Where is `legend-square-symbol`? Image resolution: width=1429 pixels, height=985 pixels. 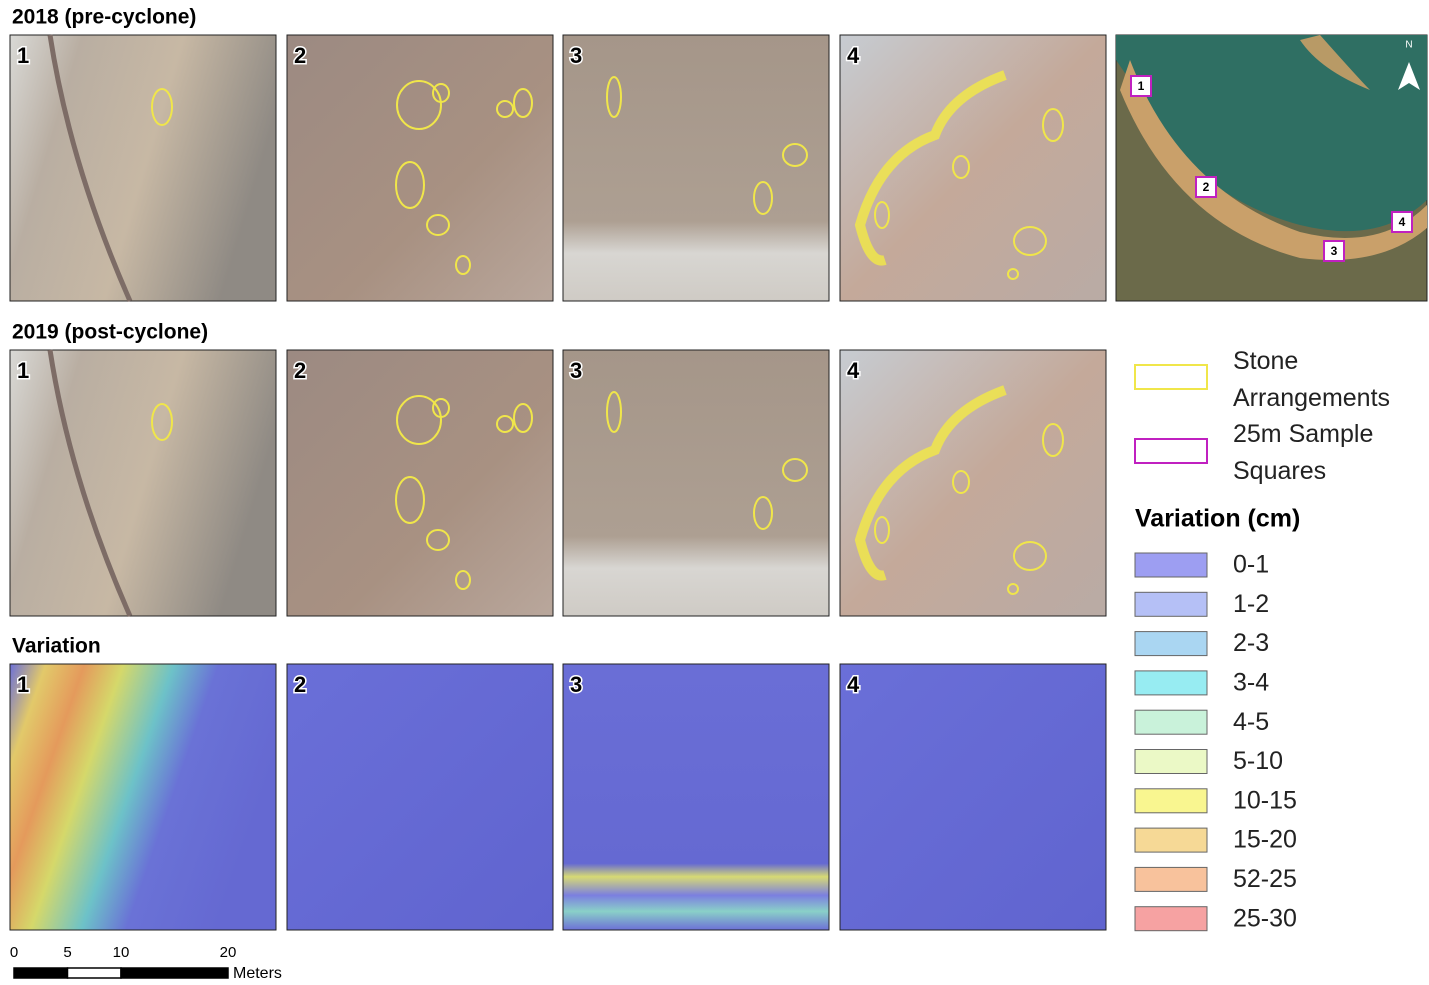
legend-square-symbol is located at coordinates (1171, 451).